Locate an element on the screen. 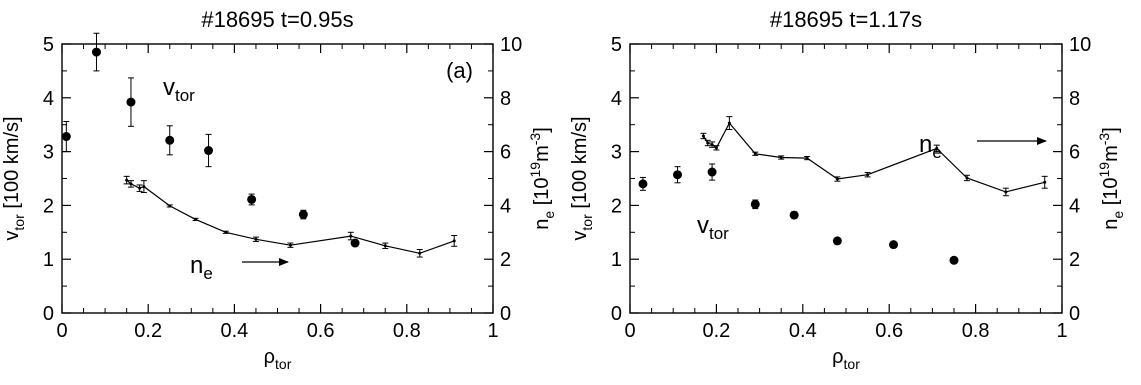  panel-label: (a) is located at coordinates (459, 70).